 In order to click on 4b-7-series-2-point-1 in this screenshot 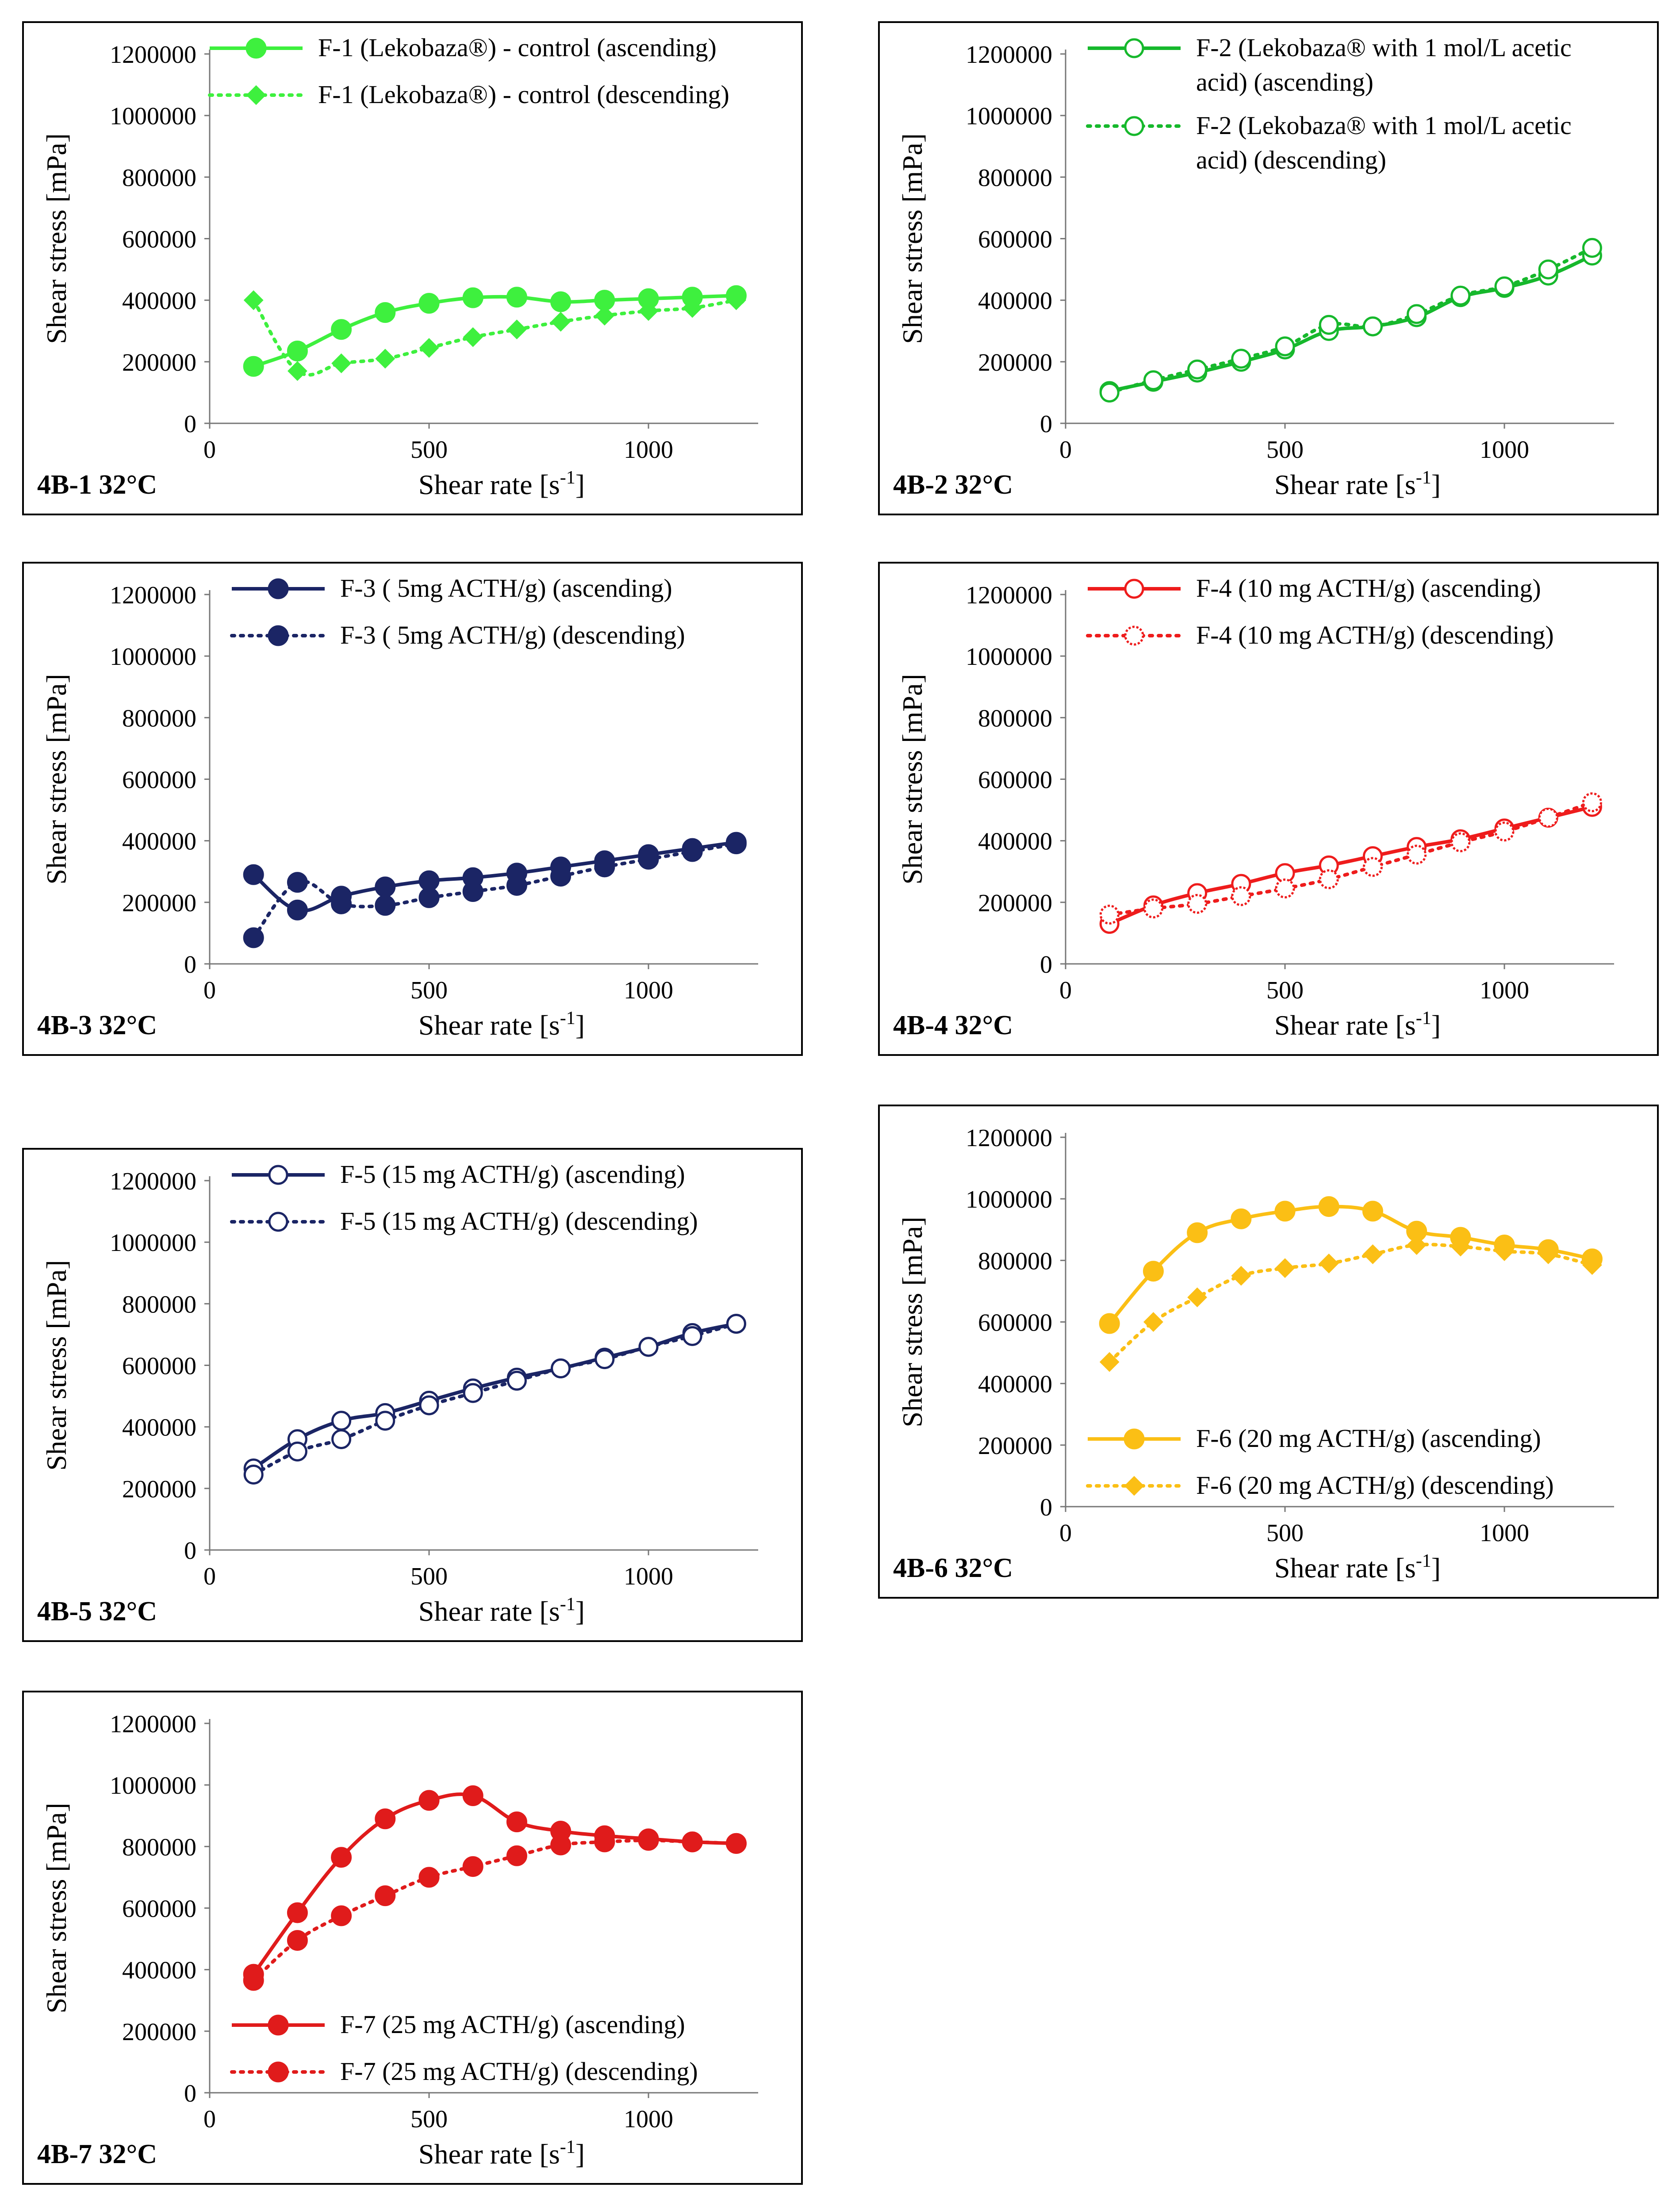, I will do `click(254, 1980)`.